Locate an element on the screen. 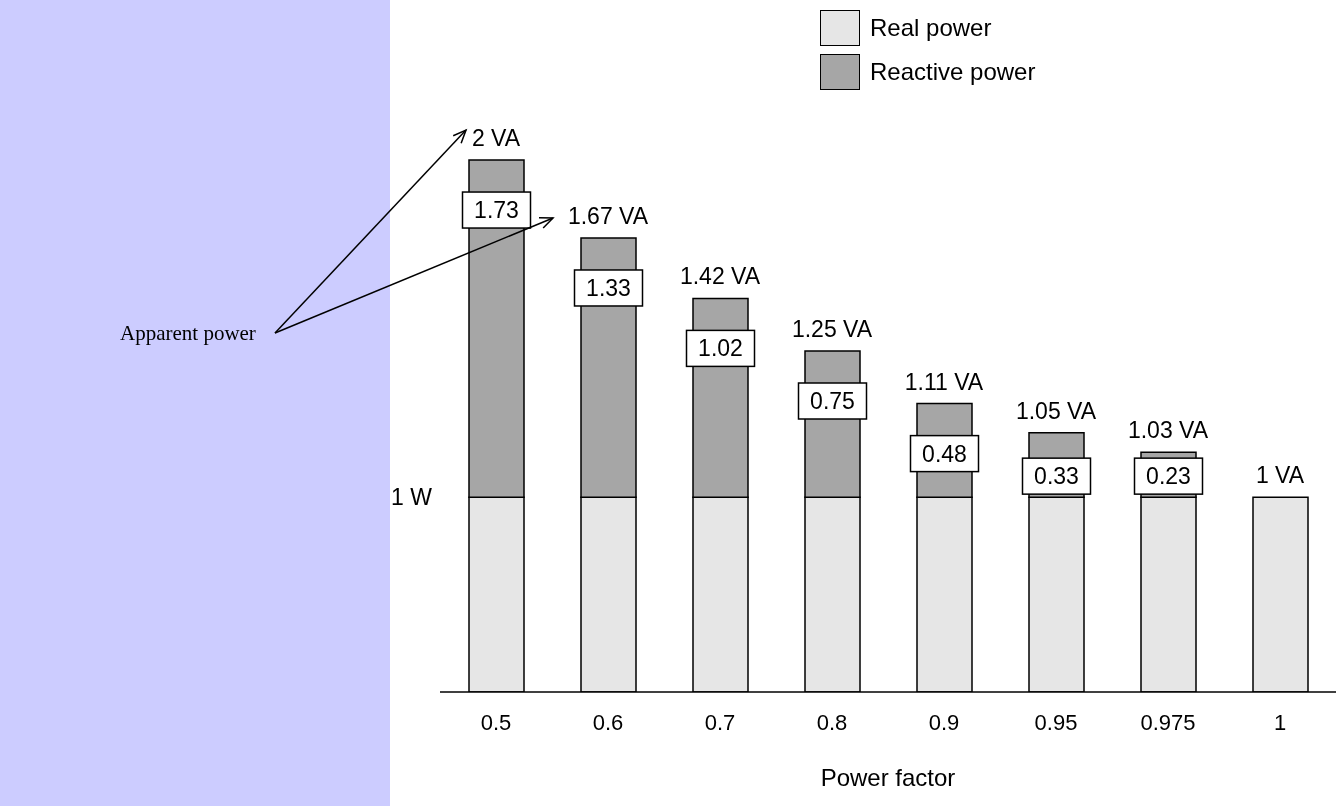 The image size is (1336, 806). data-label: 1.33 is located at coordinates (608, 287).